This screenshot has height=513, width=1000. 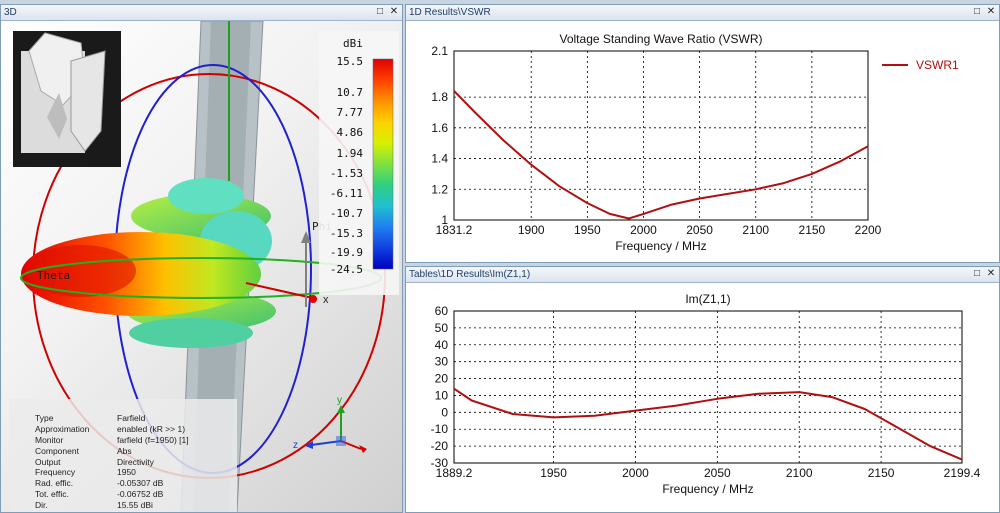 What do you see at coordinates (55, 472) in the screenshot?
I see `info-key: Frequency` at bounding box center [55, 472].